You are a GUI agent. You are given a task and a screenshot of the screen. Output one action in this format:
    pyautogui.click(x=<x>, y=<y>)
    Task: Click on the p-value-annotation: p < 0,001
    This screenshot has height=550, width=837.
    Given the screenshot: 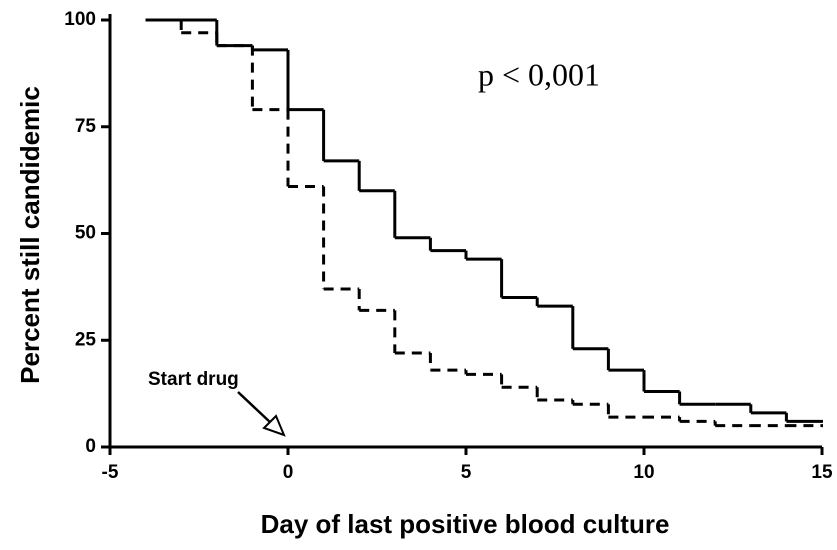 What is the action you would take?
    pyautogui.click(x=539, y=74)
    